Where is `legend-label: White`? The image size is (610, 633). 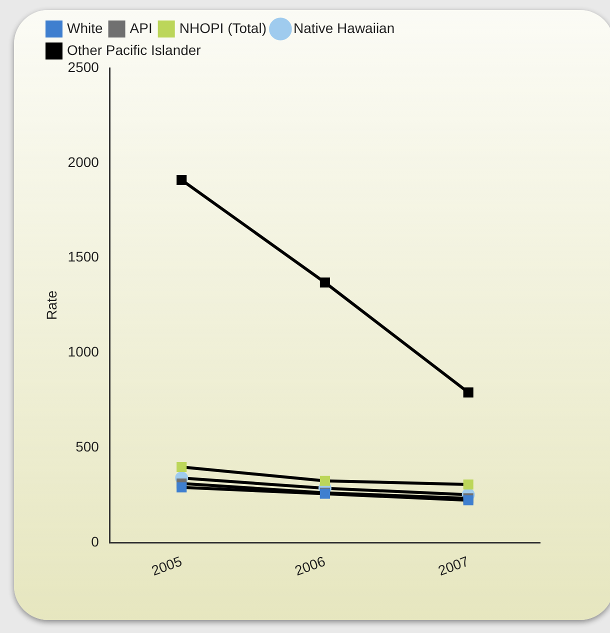
legend-label: White is located at coordinates (85, 28).